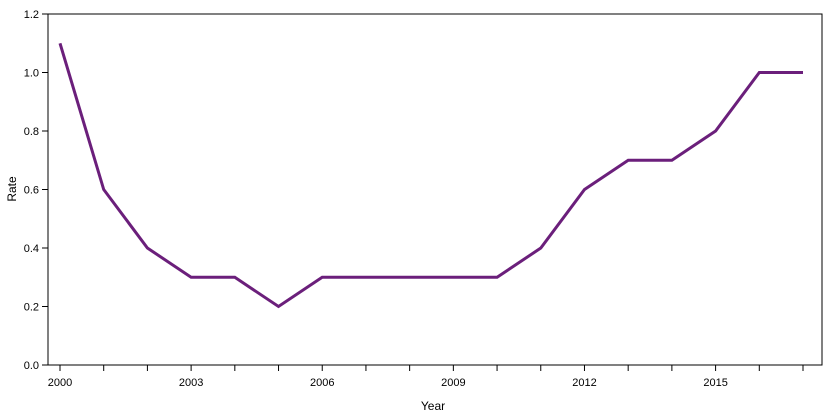 The image size is (835, 416). I want to click on y-axis: 0.0 0.2 0.4 0.6 0.8 1.0 1.2, so click(36, 190).